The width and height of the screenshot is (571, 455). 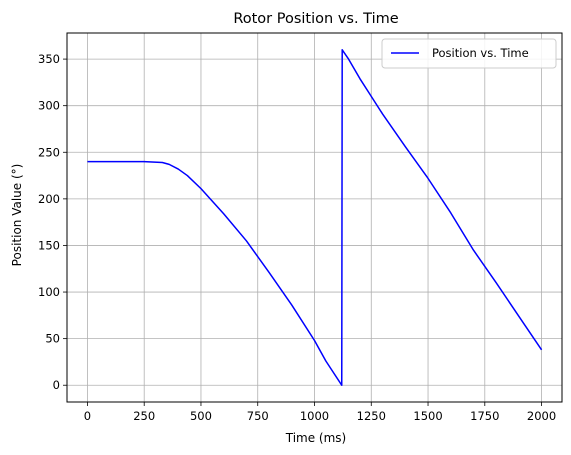 I want to click on y-tick-label: 300, so click(x=49, y=106).